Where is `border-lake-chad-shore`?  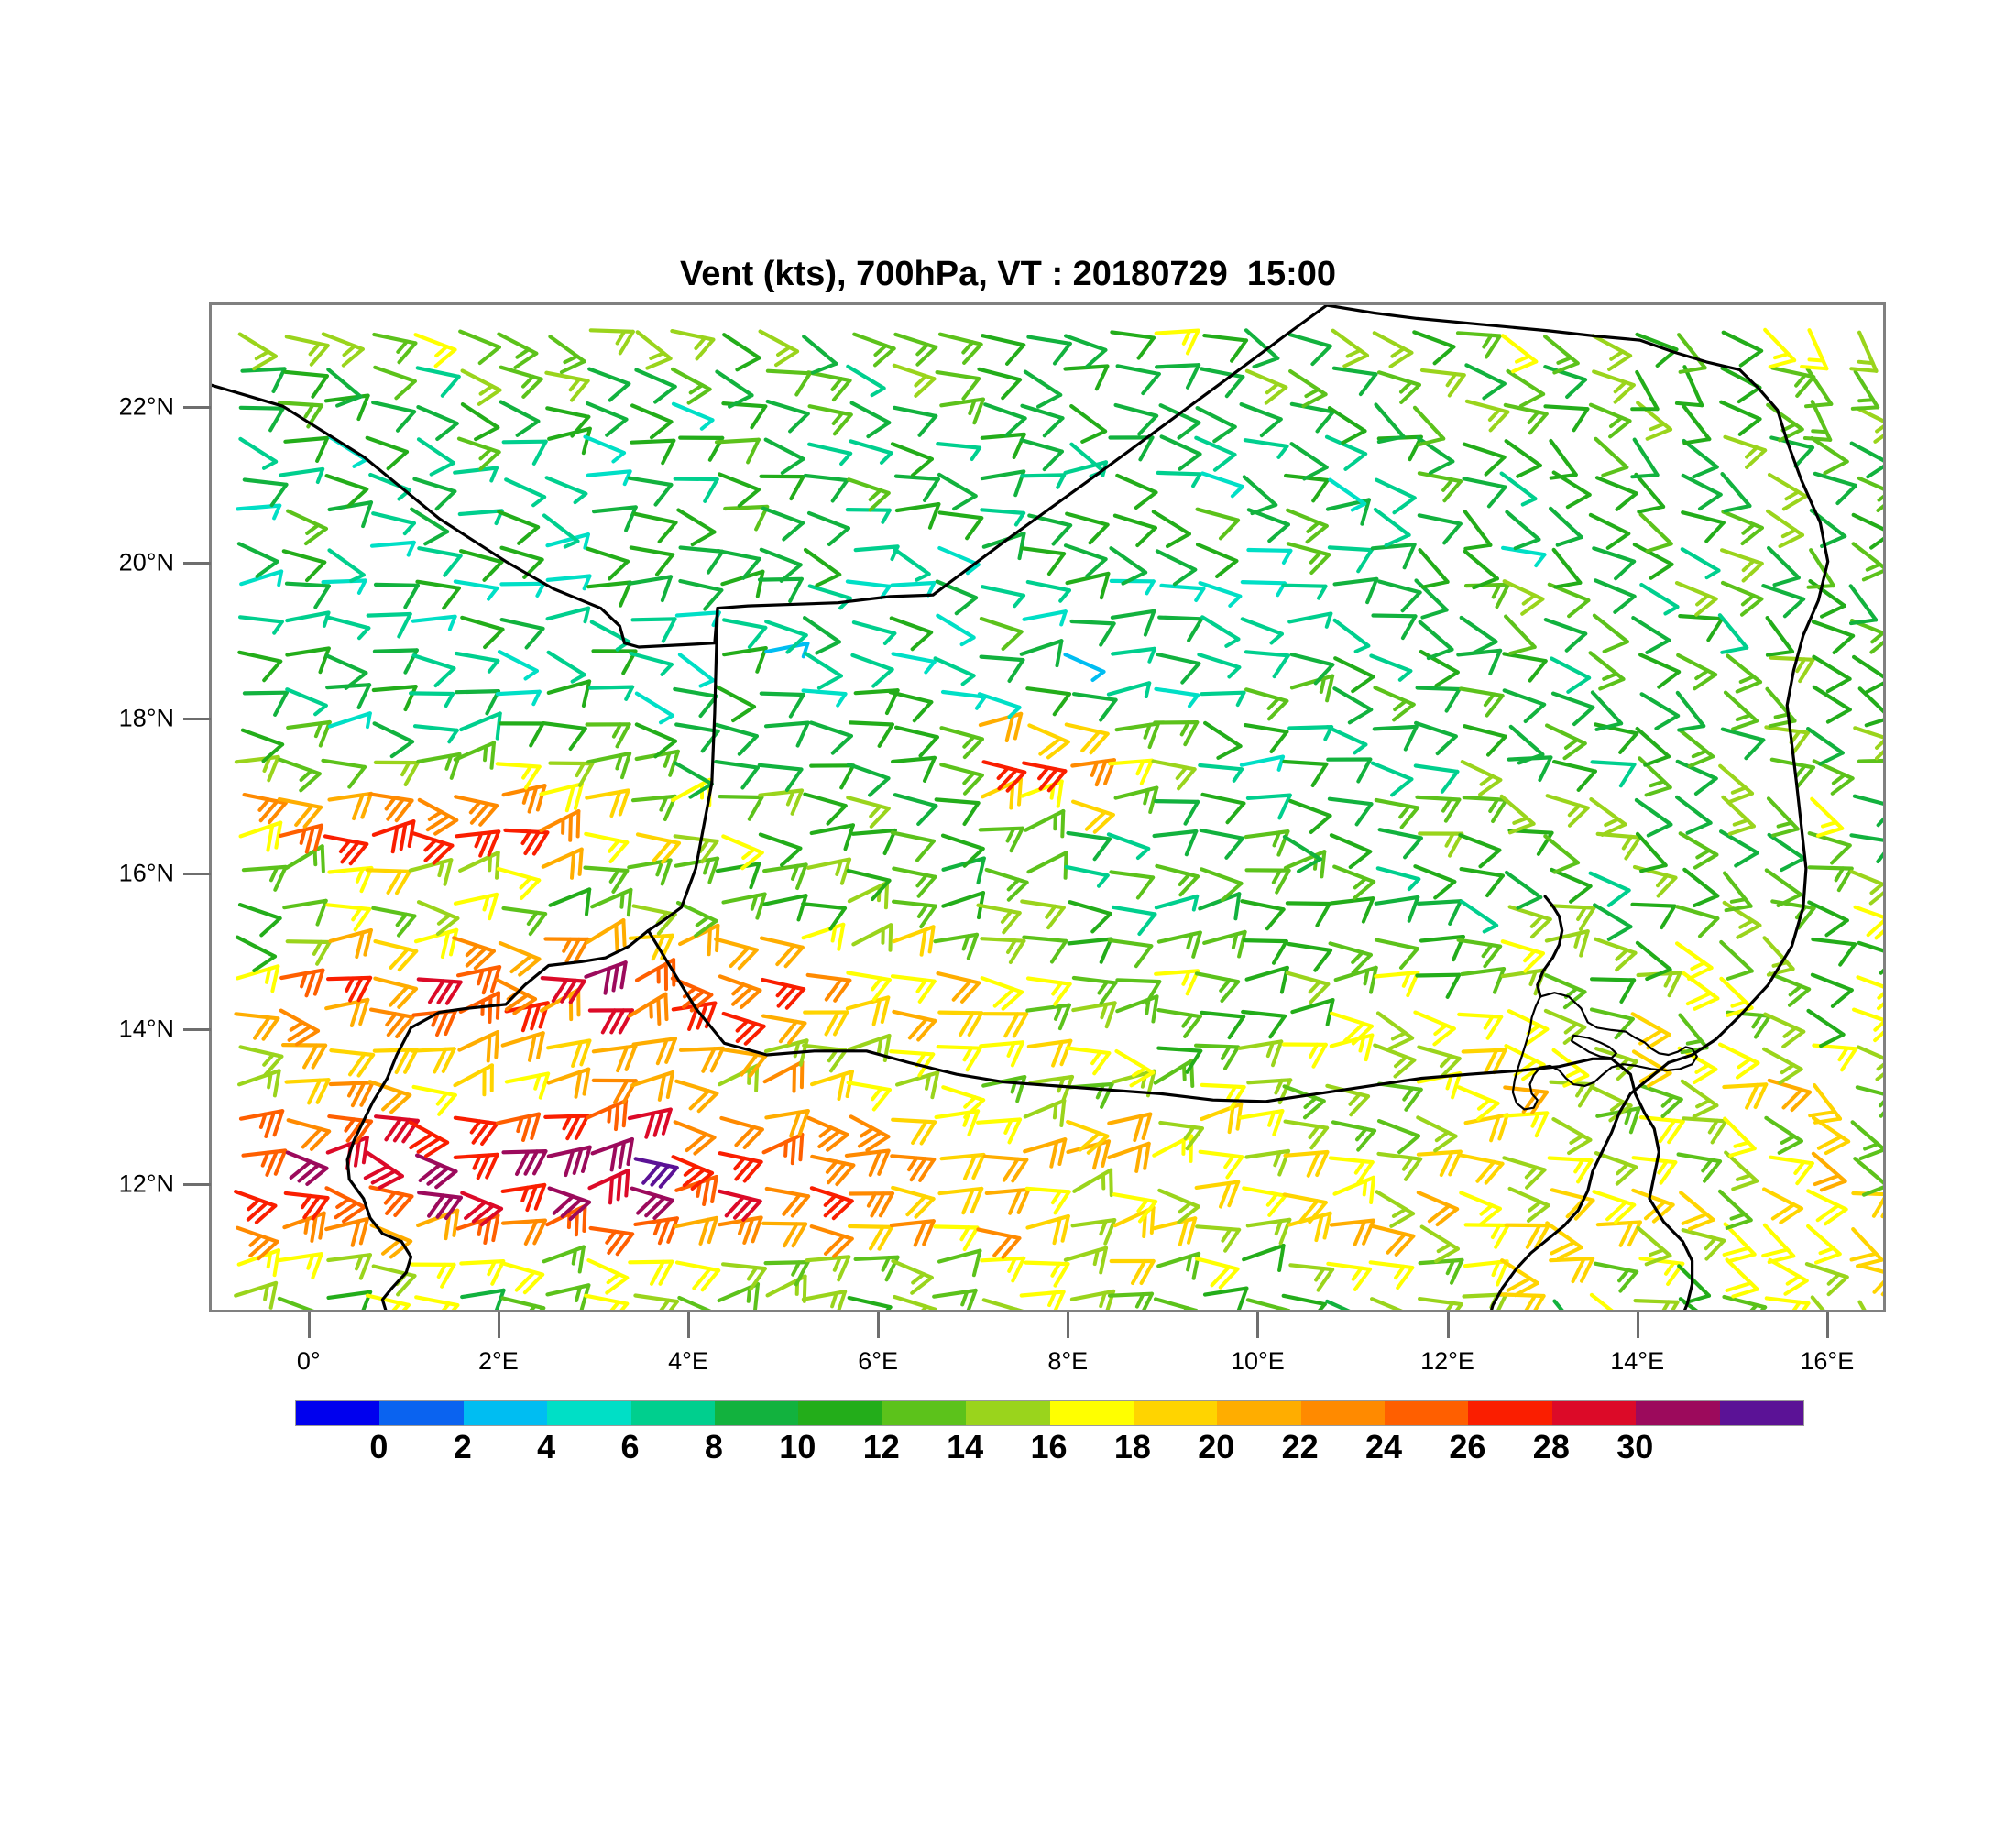 border-lake-chad-shore is located at coordinates (1604, 1051).